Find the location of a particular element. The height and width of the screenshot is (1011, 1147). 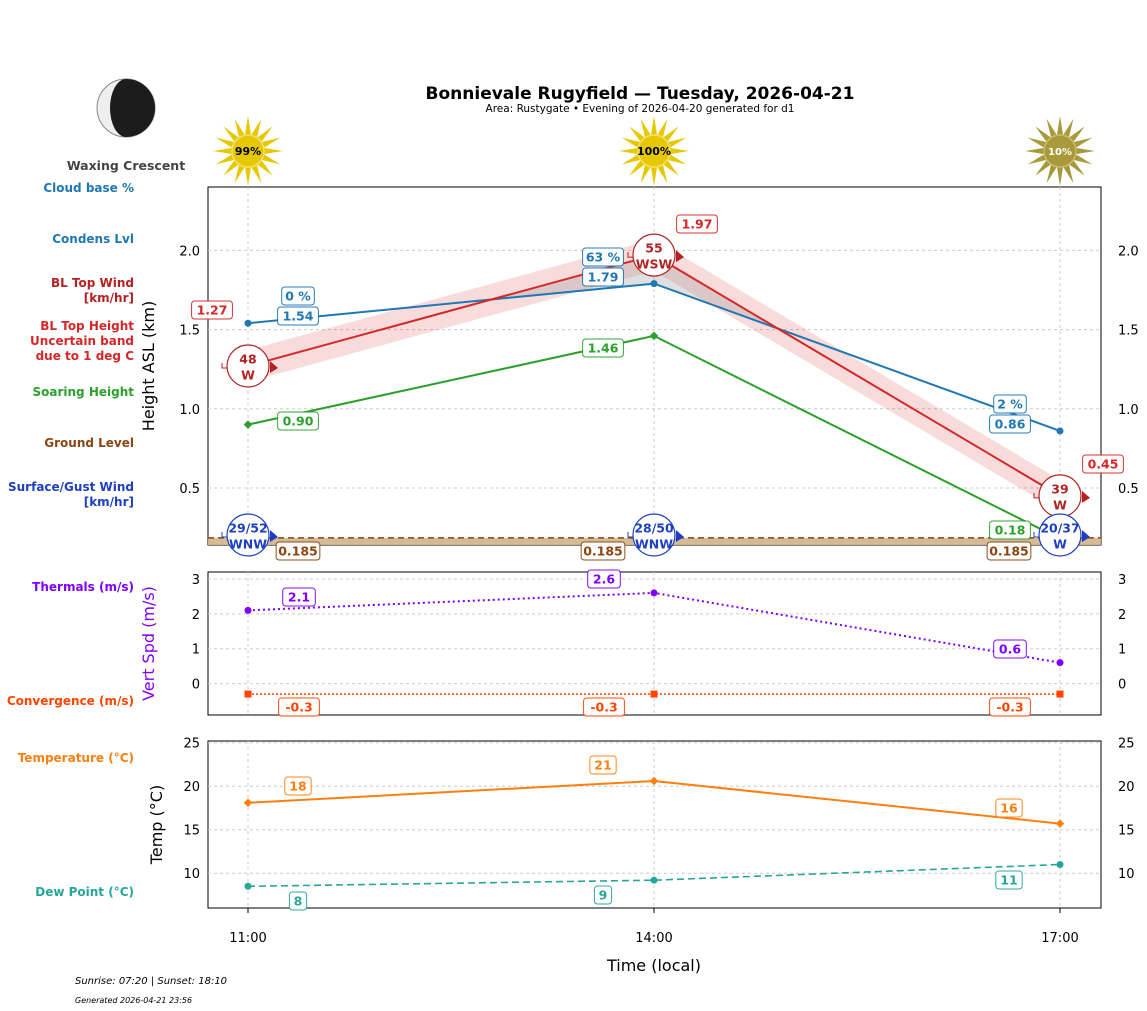

sun-times: Sunrise: 07:20 | Sunset: 18:10 is located at coordinates (151, 981).